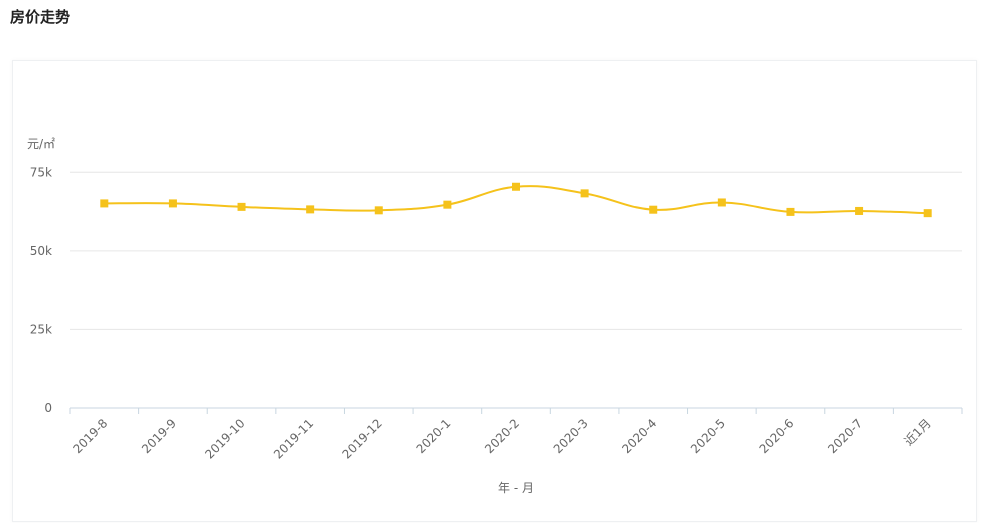 The height and width of the screenshot is (523, 1000). I want to click on page-title: 房价走势, so click(40, 17).